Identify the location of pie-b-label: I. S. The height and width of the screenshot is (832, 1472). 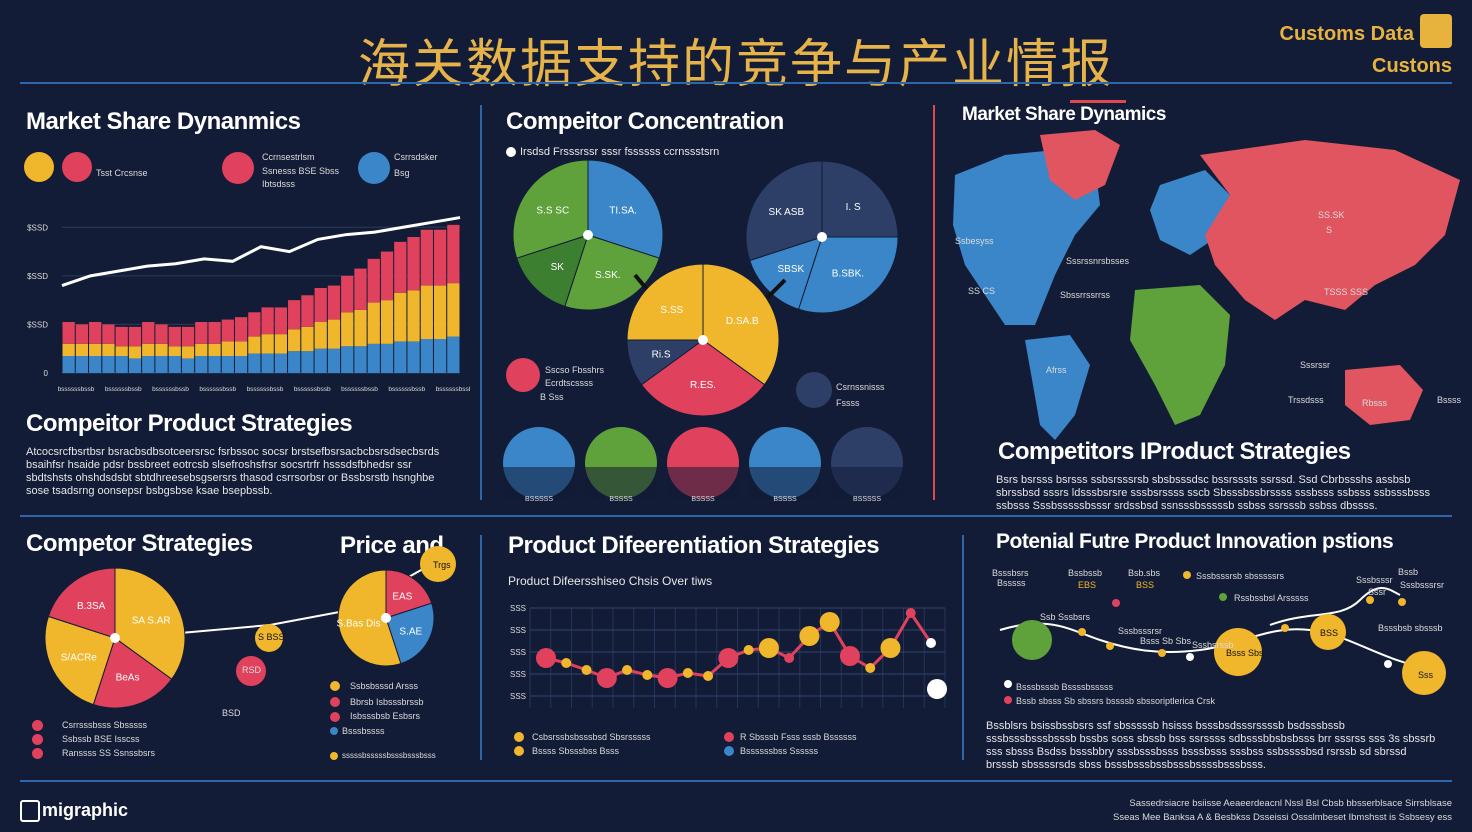
(853, 207).